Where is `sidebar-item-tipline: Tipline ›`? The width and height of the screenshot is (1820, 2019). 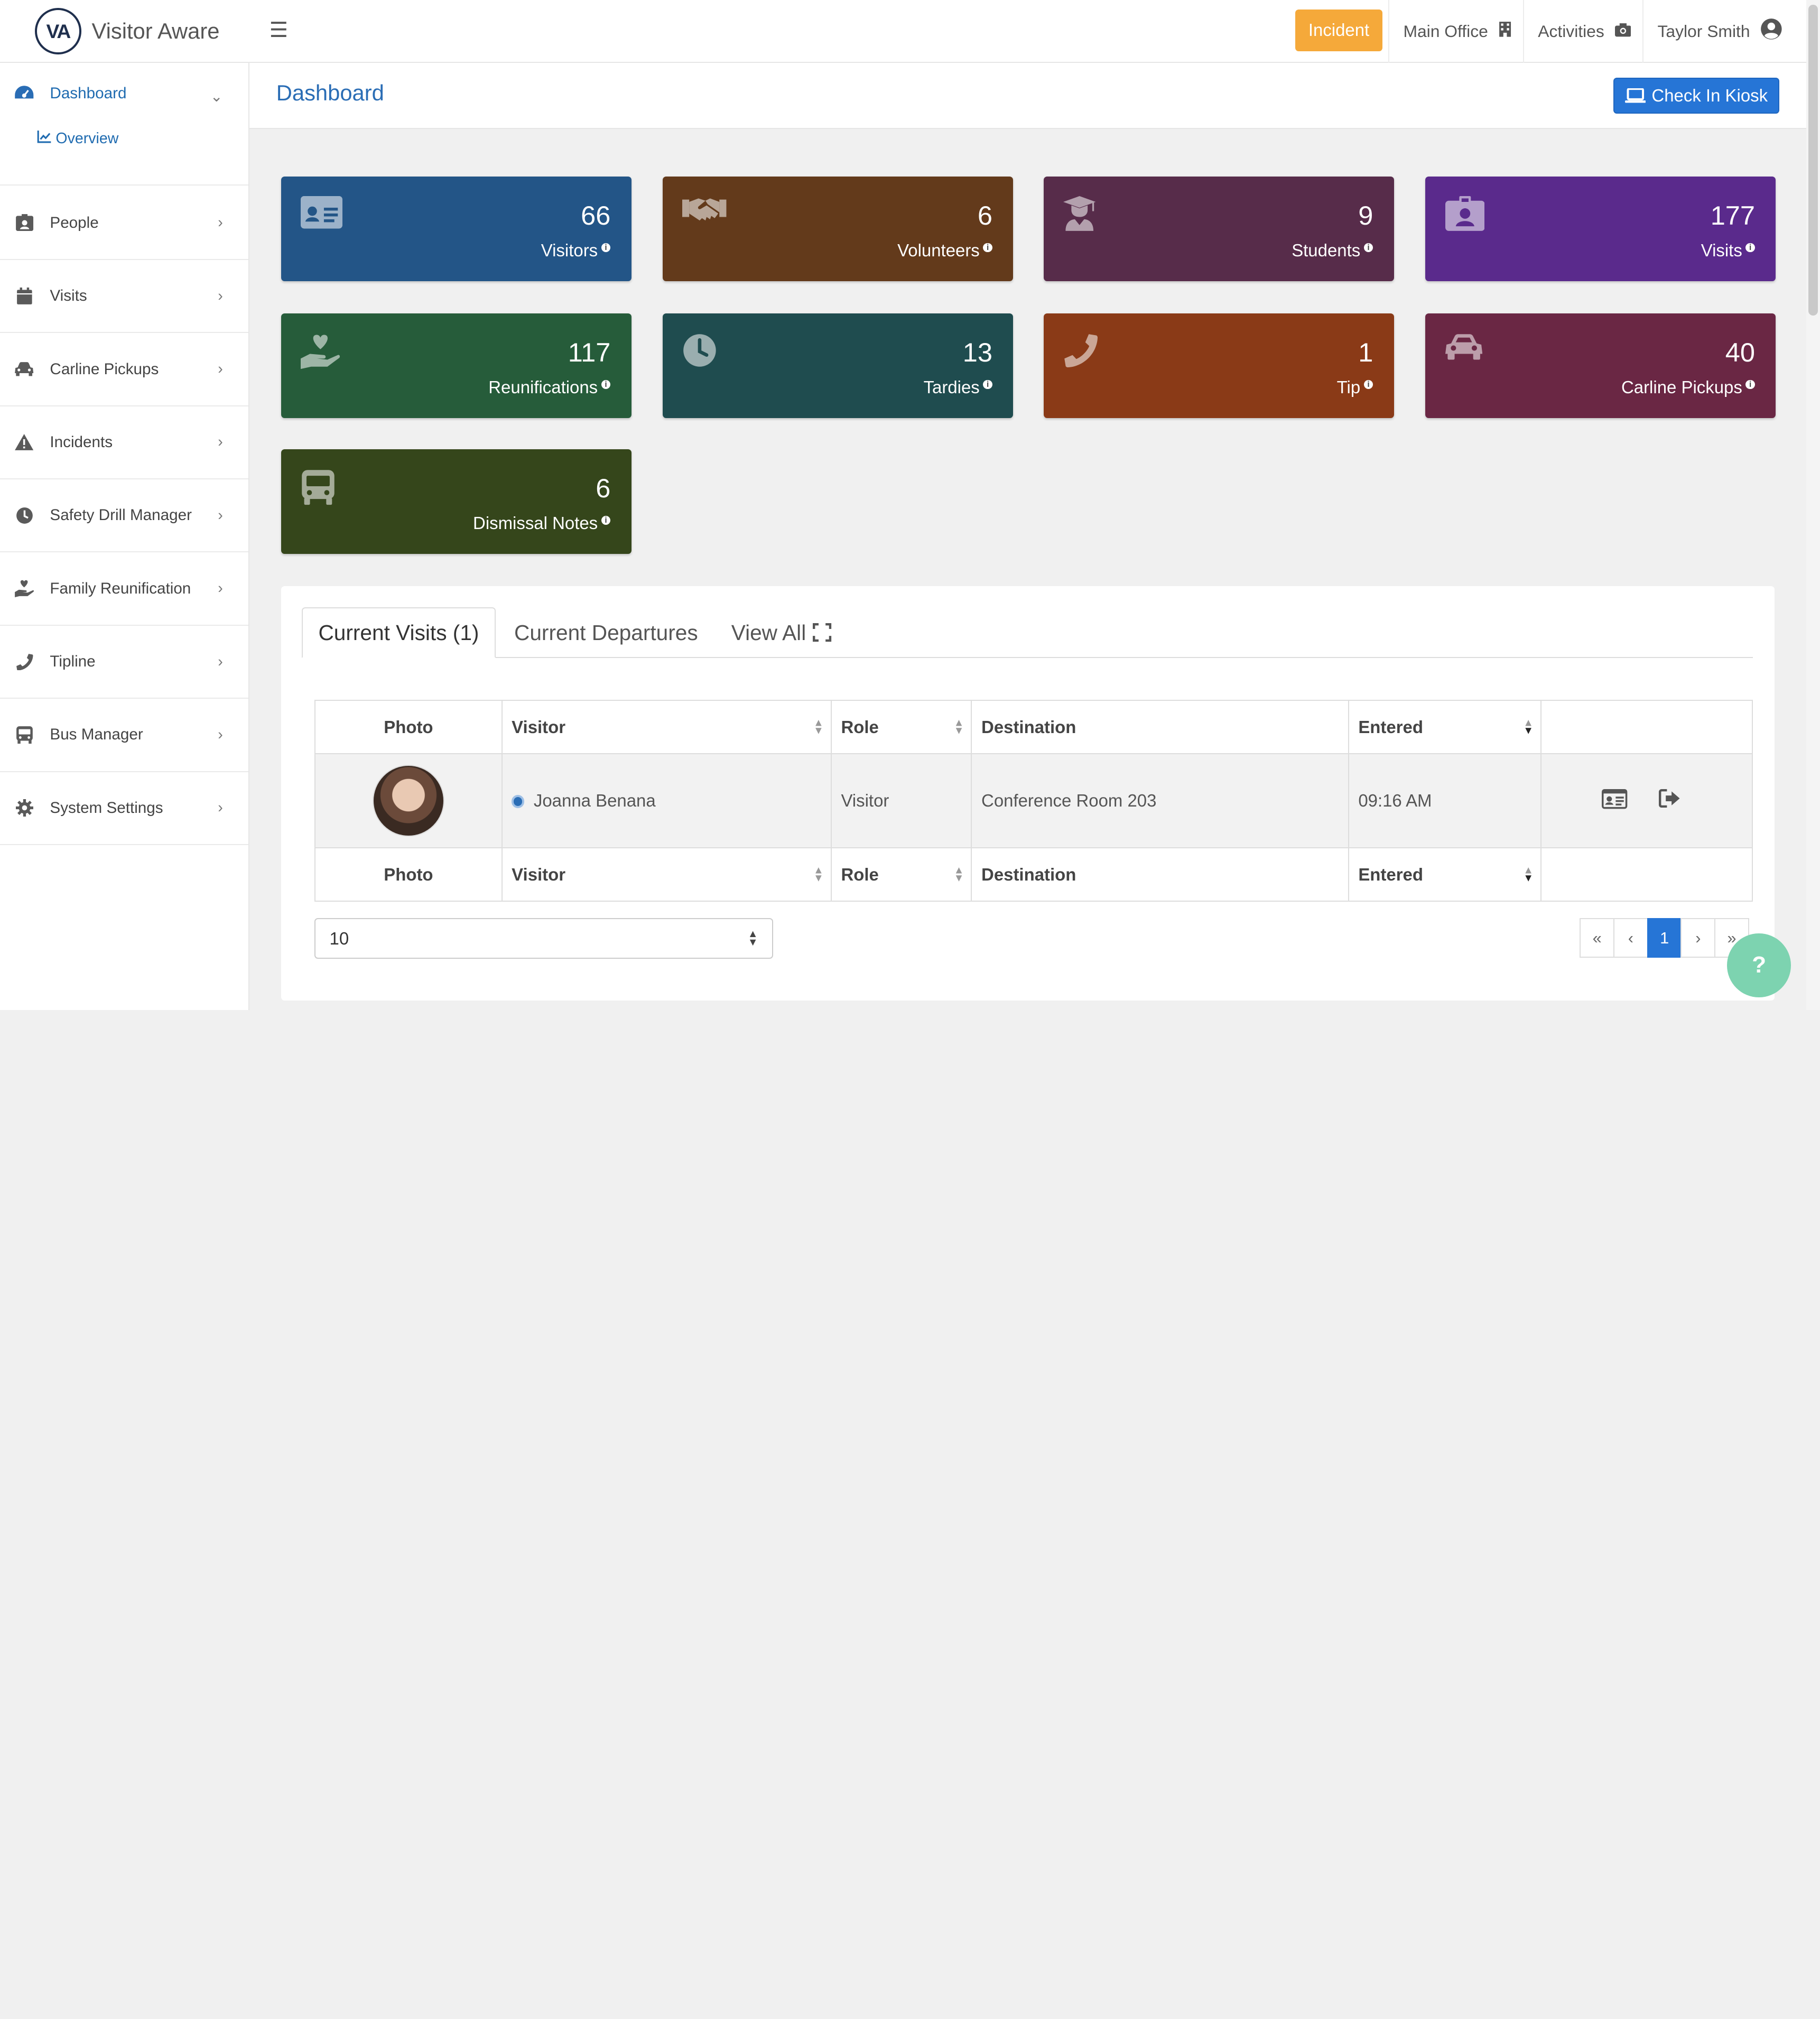 sidebar-item-tipline: Tipline › is located at coordinates (124, 662).